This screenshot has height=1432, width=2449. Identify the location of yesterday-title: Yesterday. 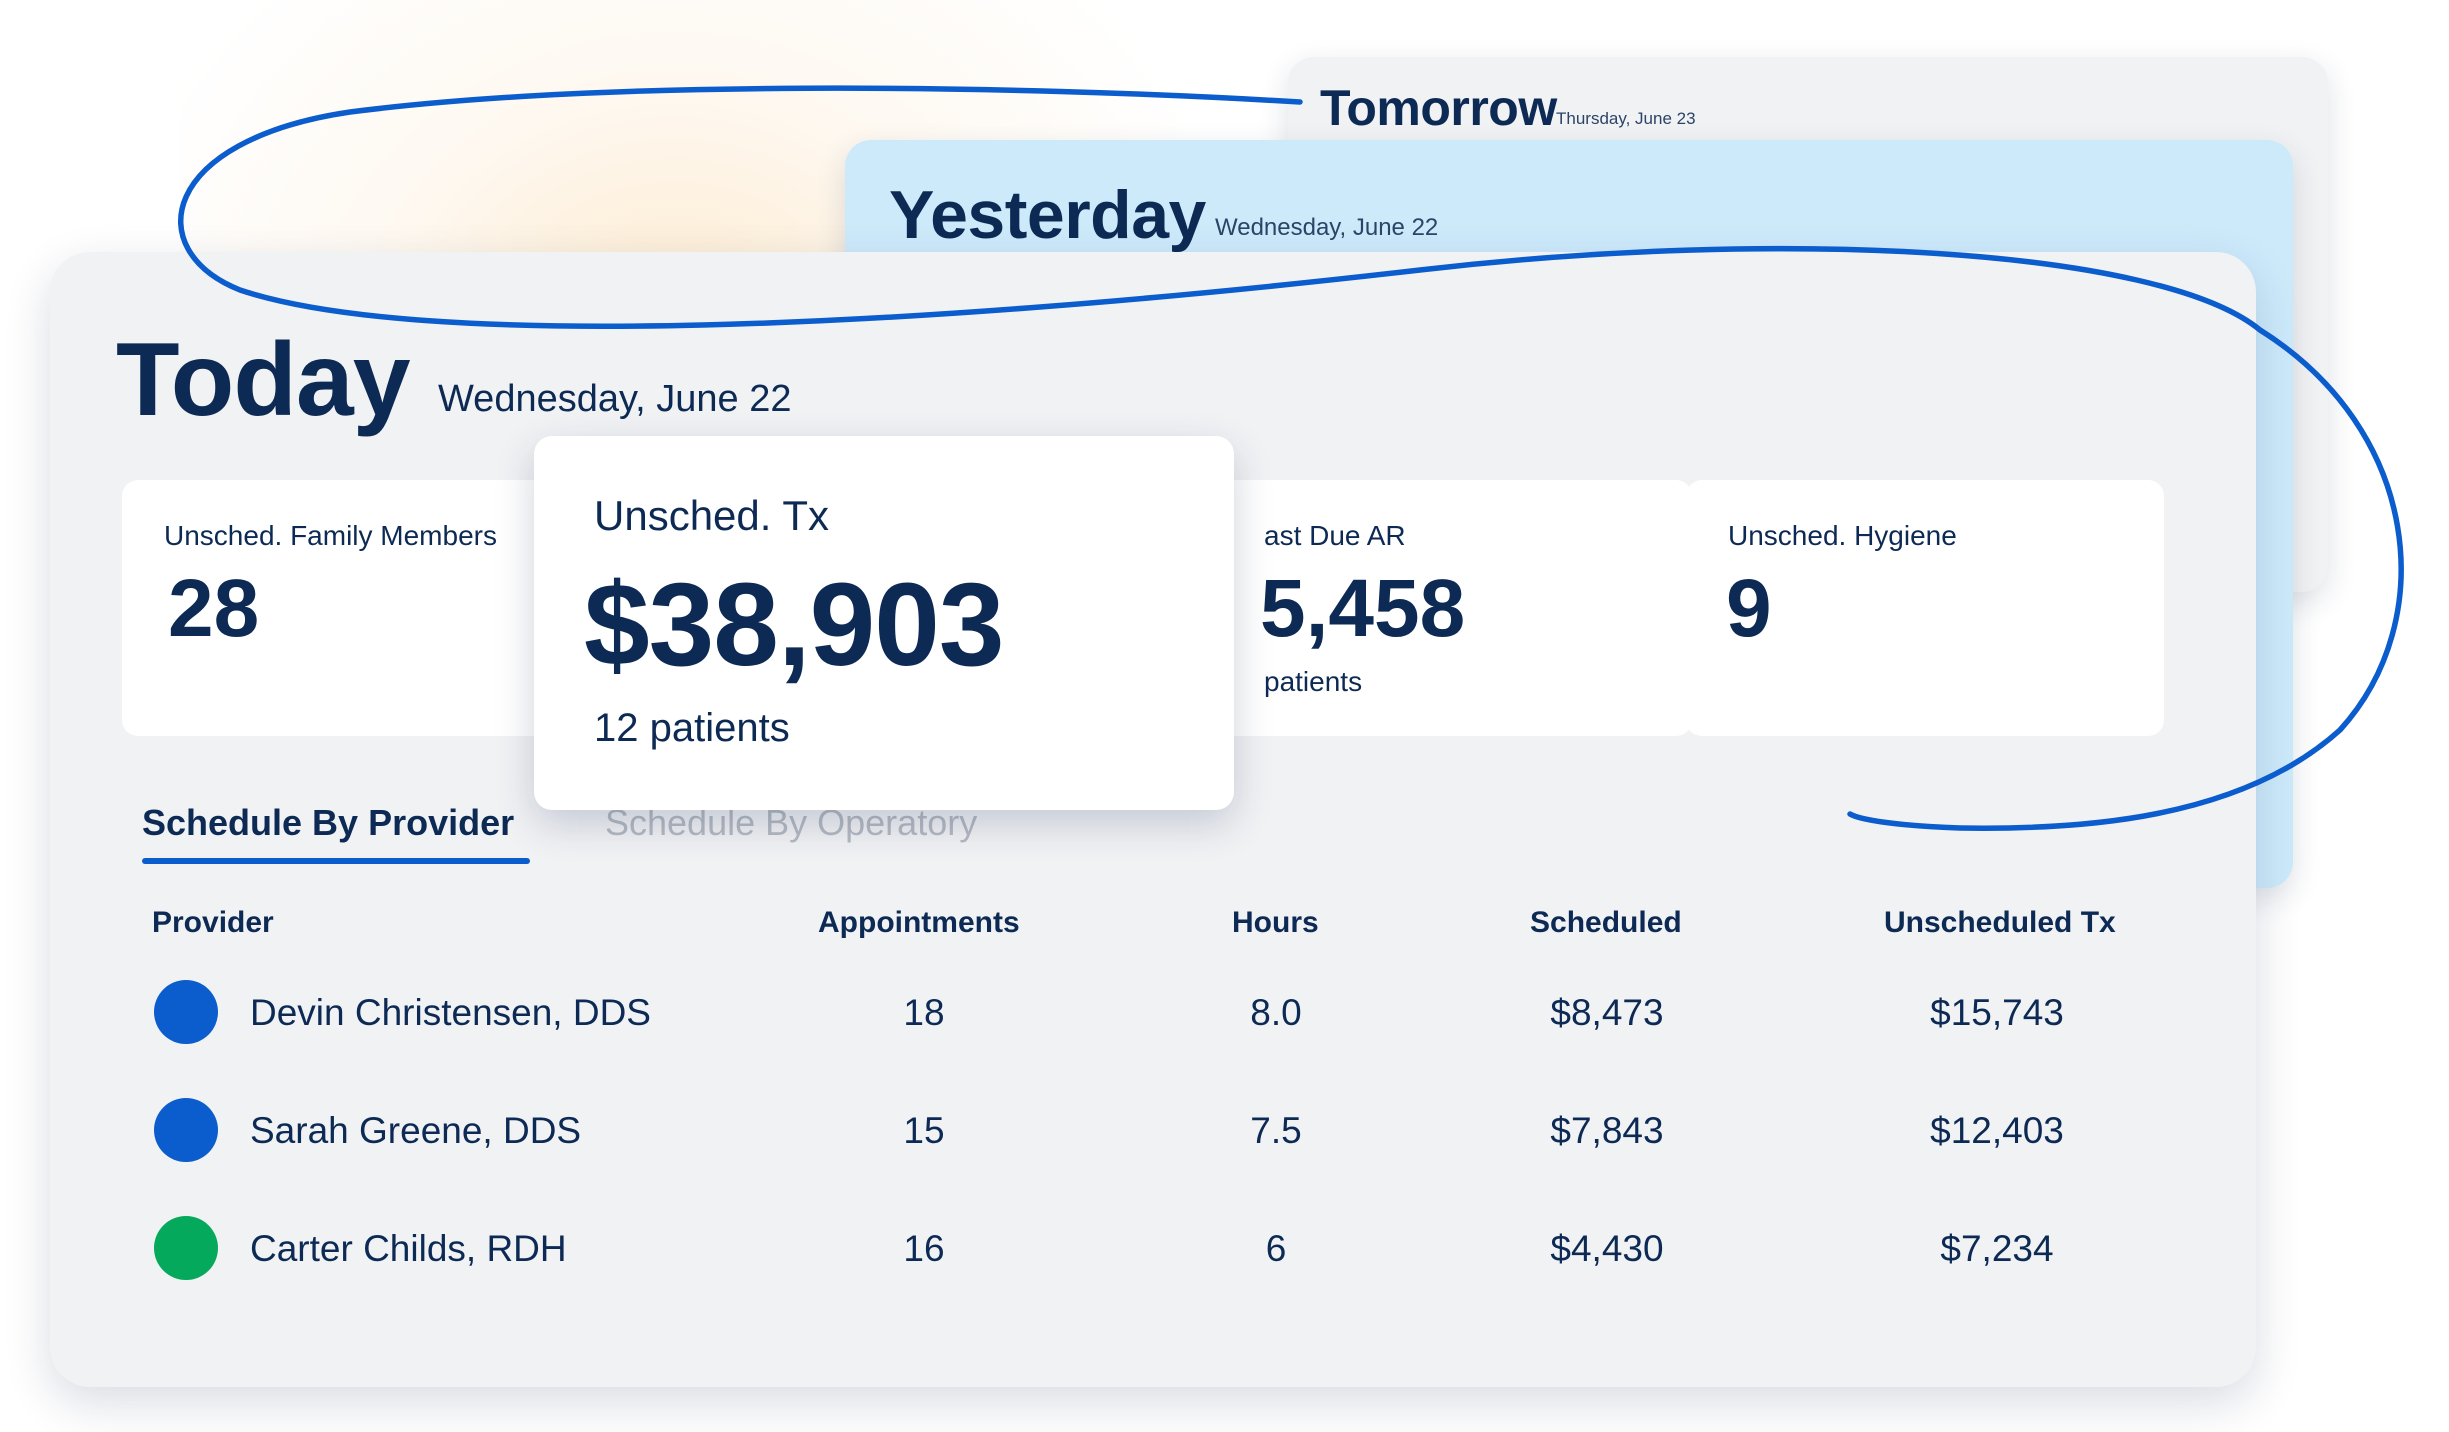
(1047, 215).